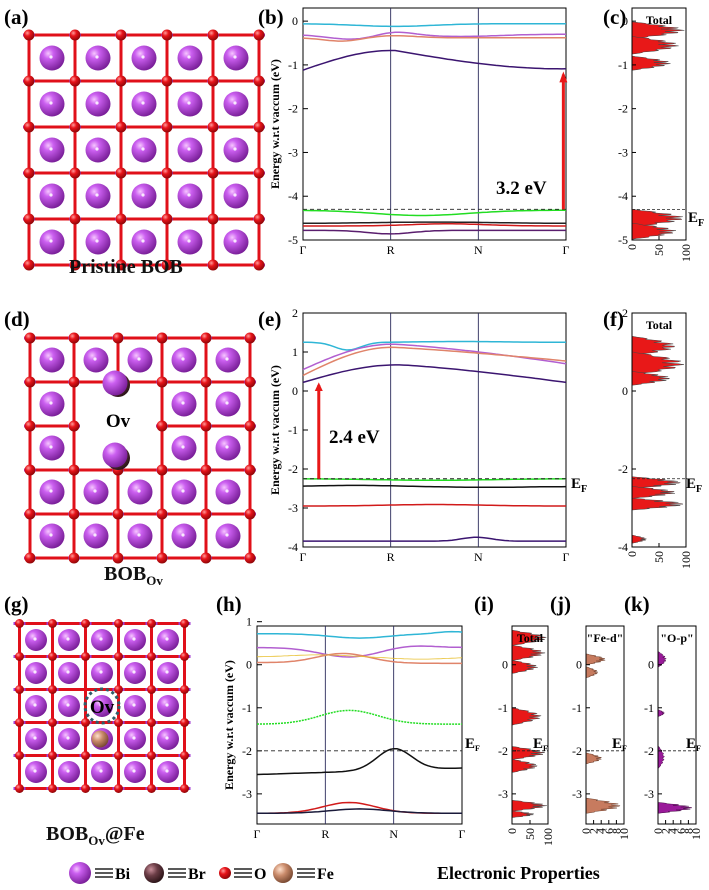  Describe the element at coordinates (521, 188) in the screenshot. I see `band-gap-pristine: 3.2 eV` at that location.